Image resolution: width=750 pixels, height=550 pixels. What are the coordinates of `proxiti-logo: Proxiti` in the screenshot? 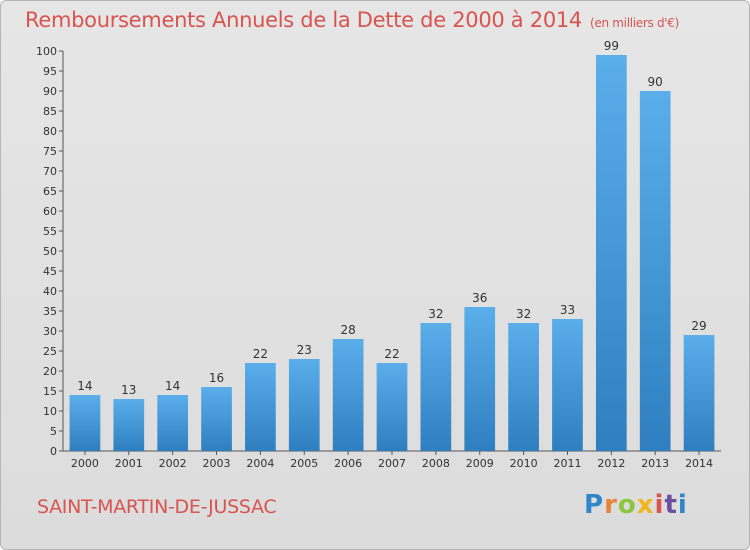 It's located at (636, 505).